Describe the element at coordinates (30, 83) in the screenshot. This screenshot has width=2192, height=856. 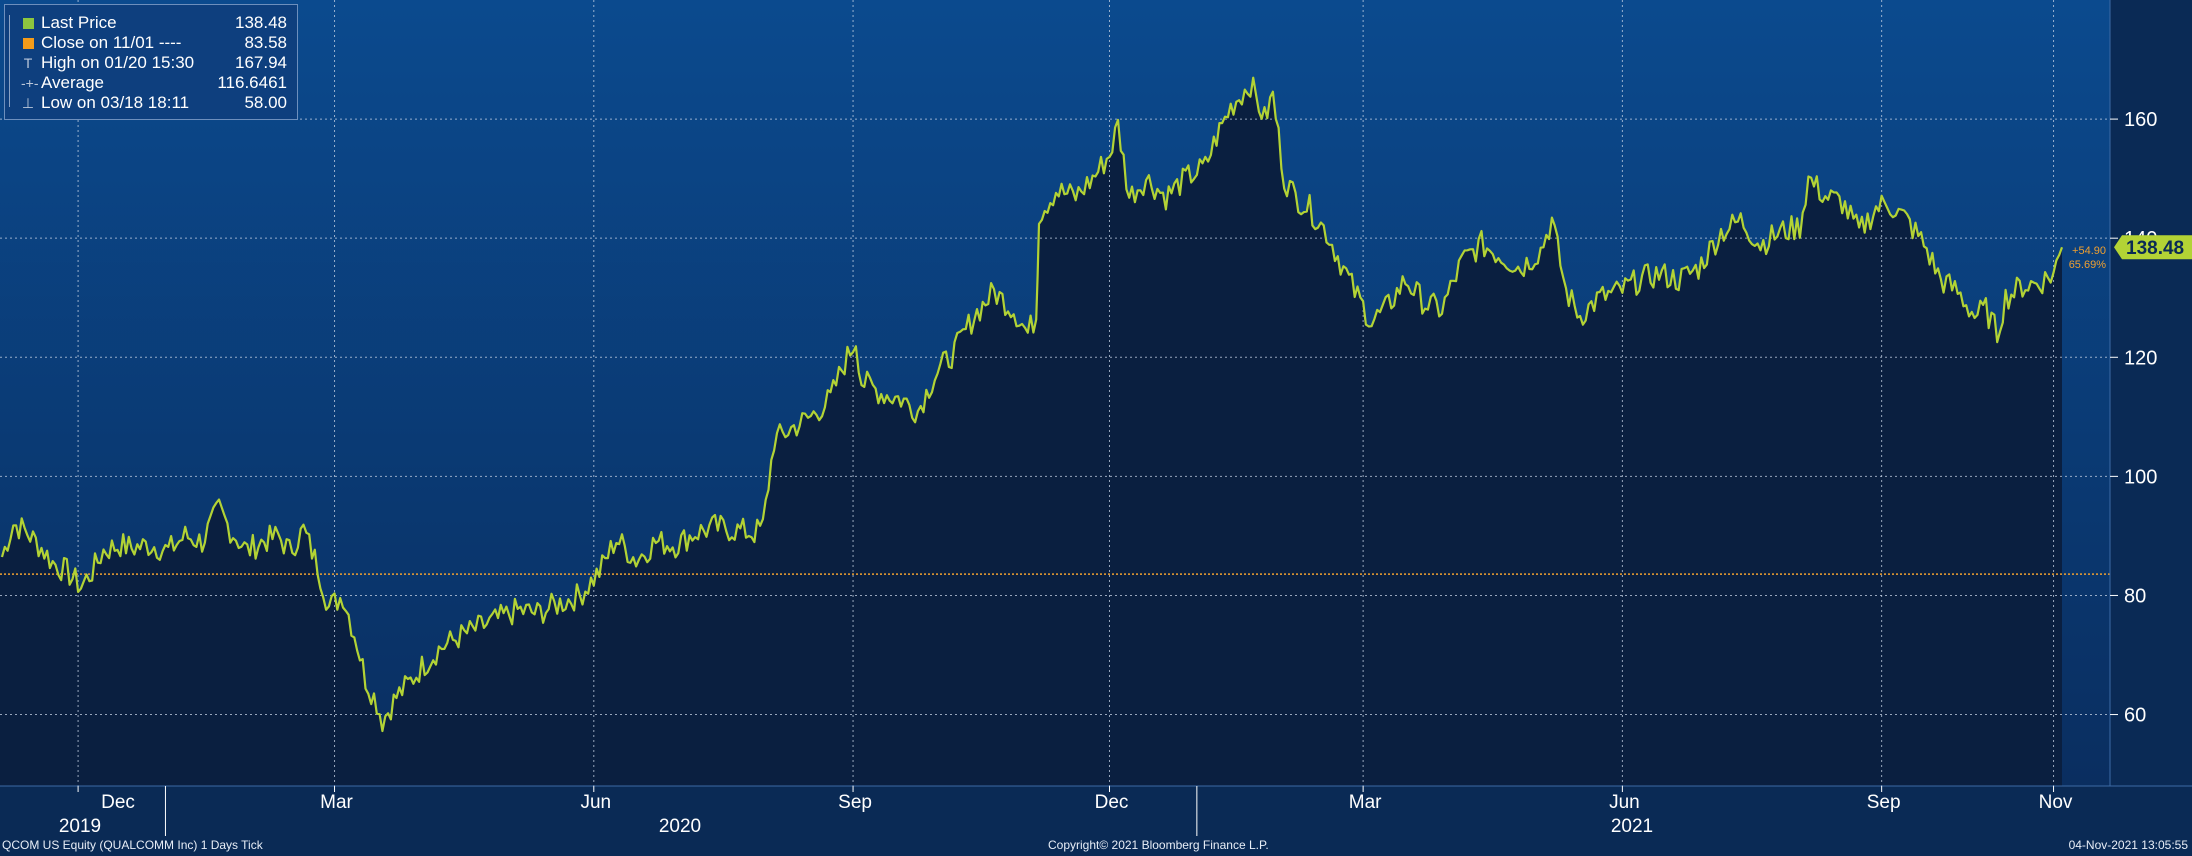
I see `average-marker-icon: -+-` at that location.